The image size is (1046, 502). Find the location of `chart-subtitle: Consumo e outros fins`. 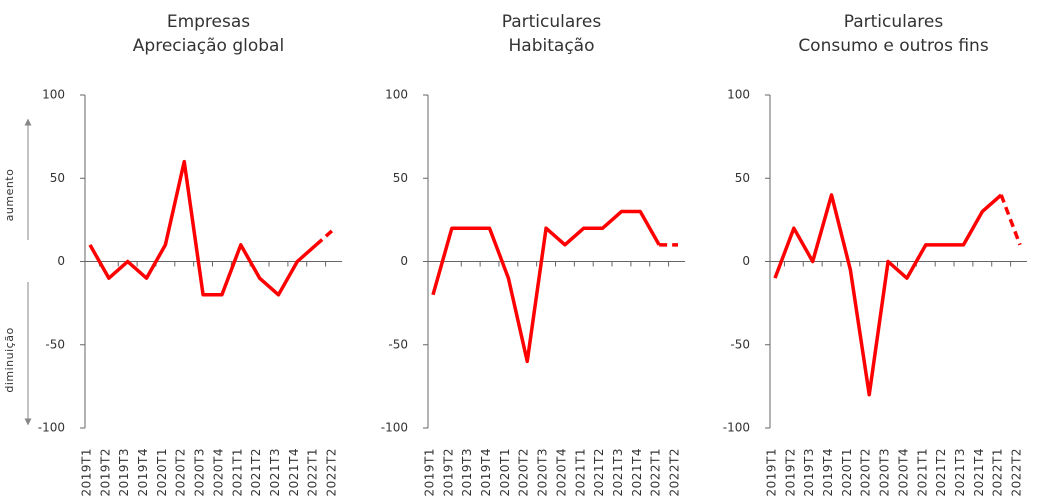

chart-subtitle: Consumo e outros fins is located at coordinates (893, 46).